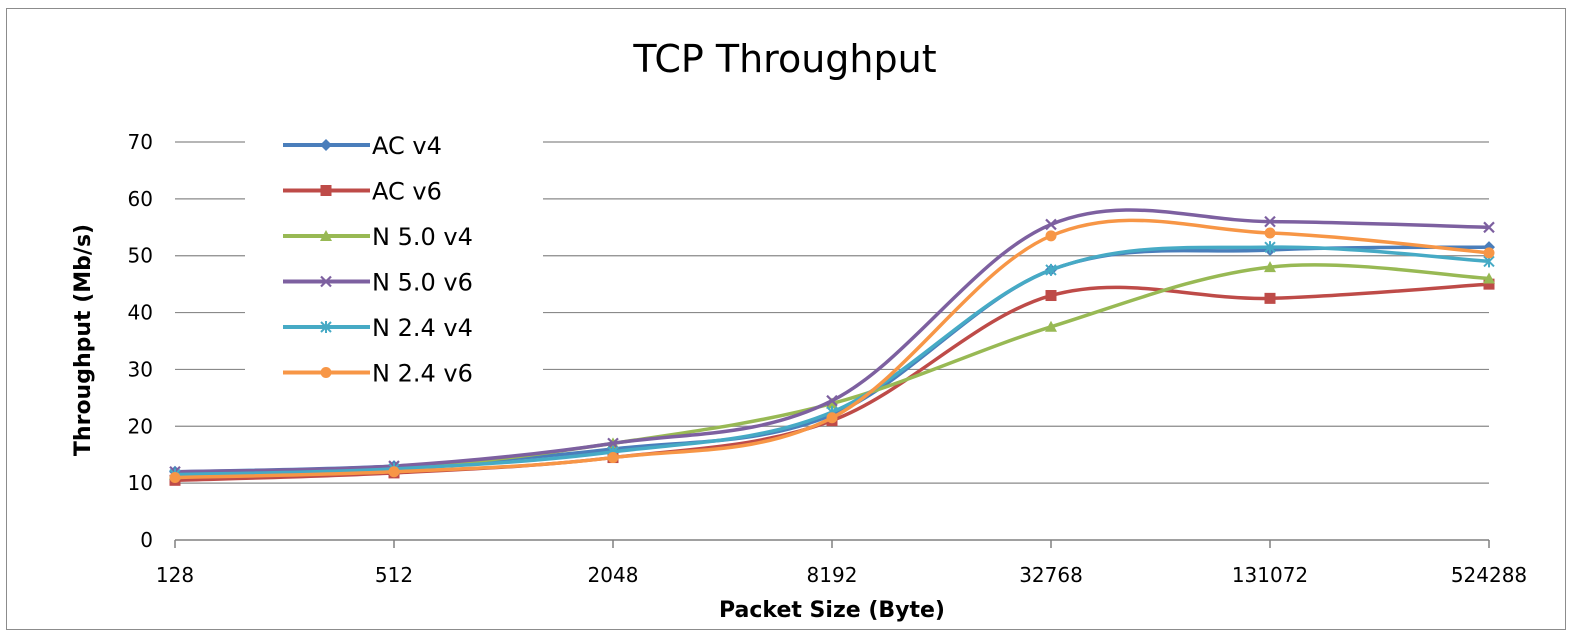  I want to click on x-tick-label: 2048, so click(613, 575).